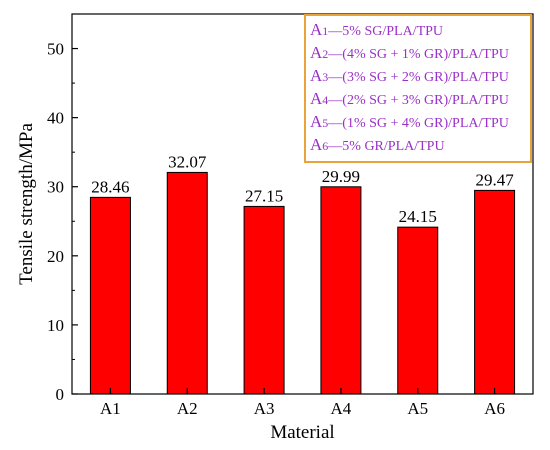 Image resolution: width=550 pixels, height=450 pixels. I want to click on x-axis-title: Material, so click(302, 432).